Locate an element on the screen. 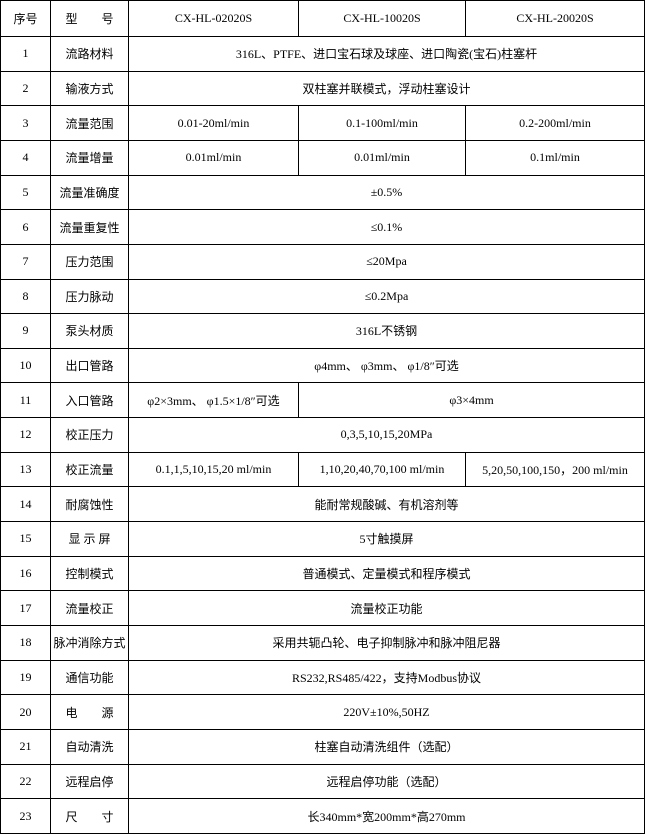  item-name: 控制模式 is located at coordinates (89, 573).